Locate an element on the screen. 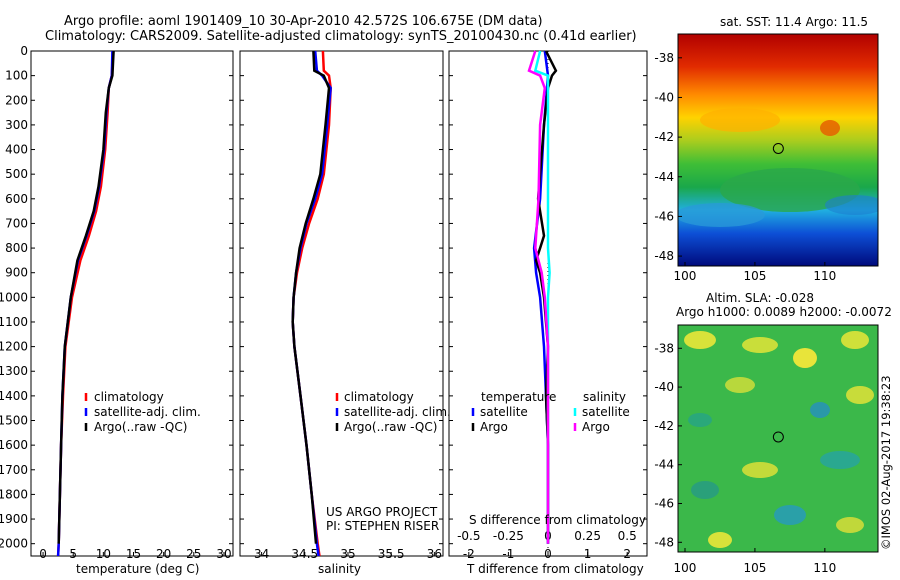 The image size is (900, 580). x-tick-label: 35.5 is located at coordinates (391, 554).